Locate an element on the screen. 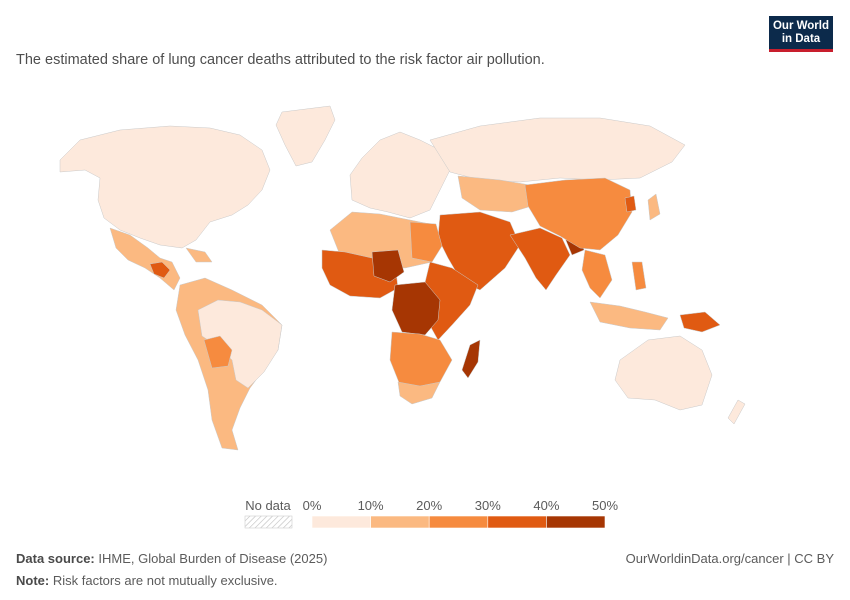 The image size is (850, 600). map-legend: No data 0% 10% 20% 30% 40% 50% is located at coordinates (425, 514).